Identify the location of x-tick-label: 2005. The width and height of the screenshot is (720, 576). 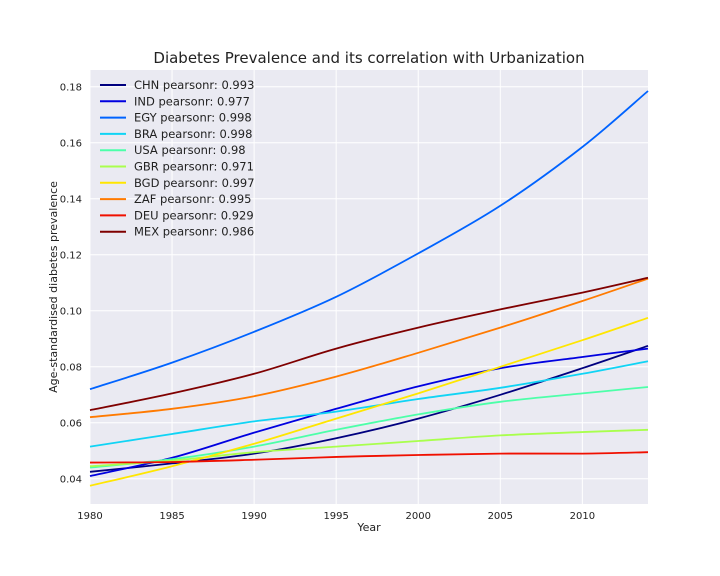
(500, 516).